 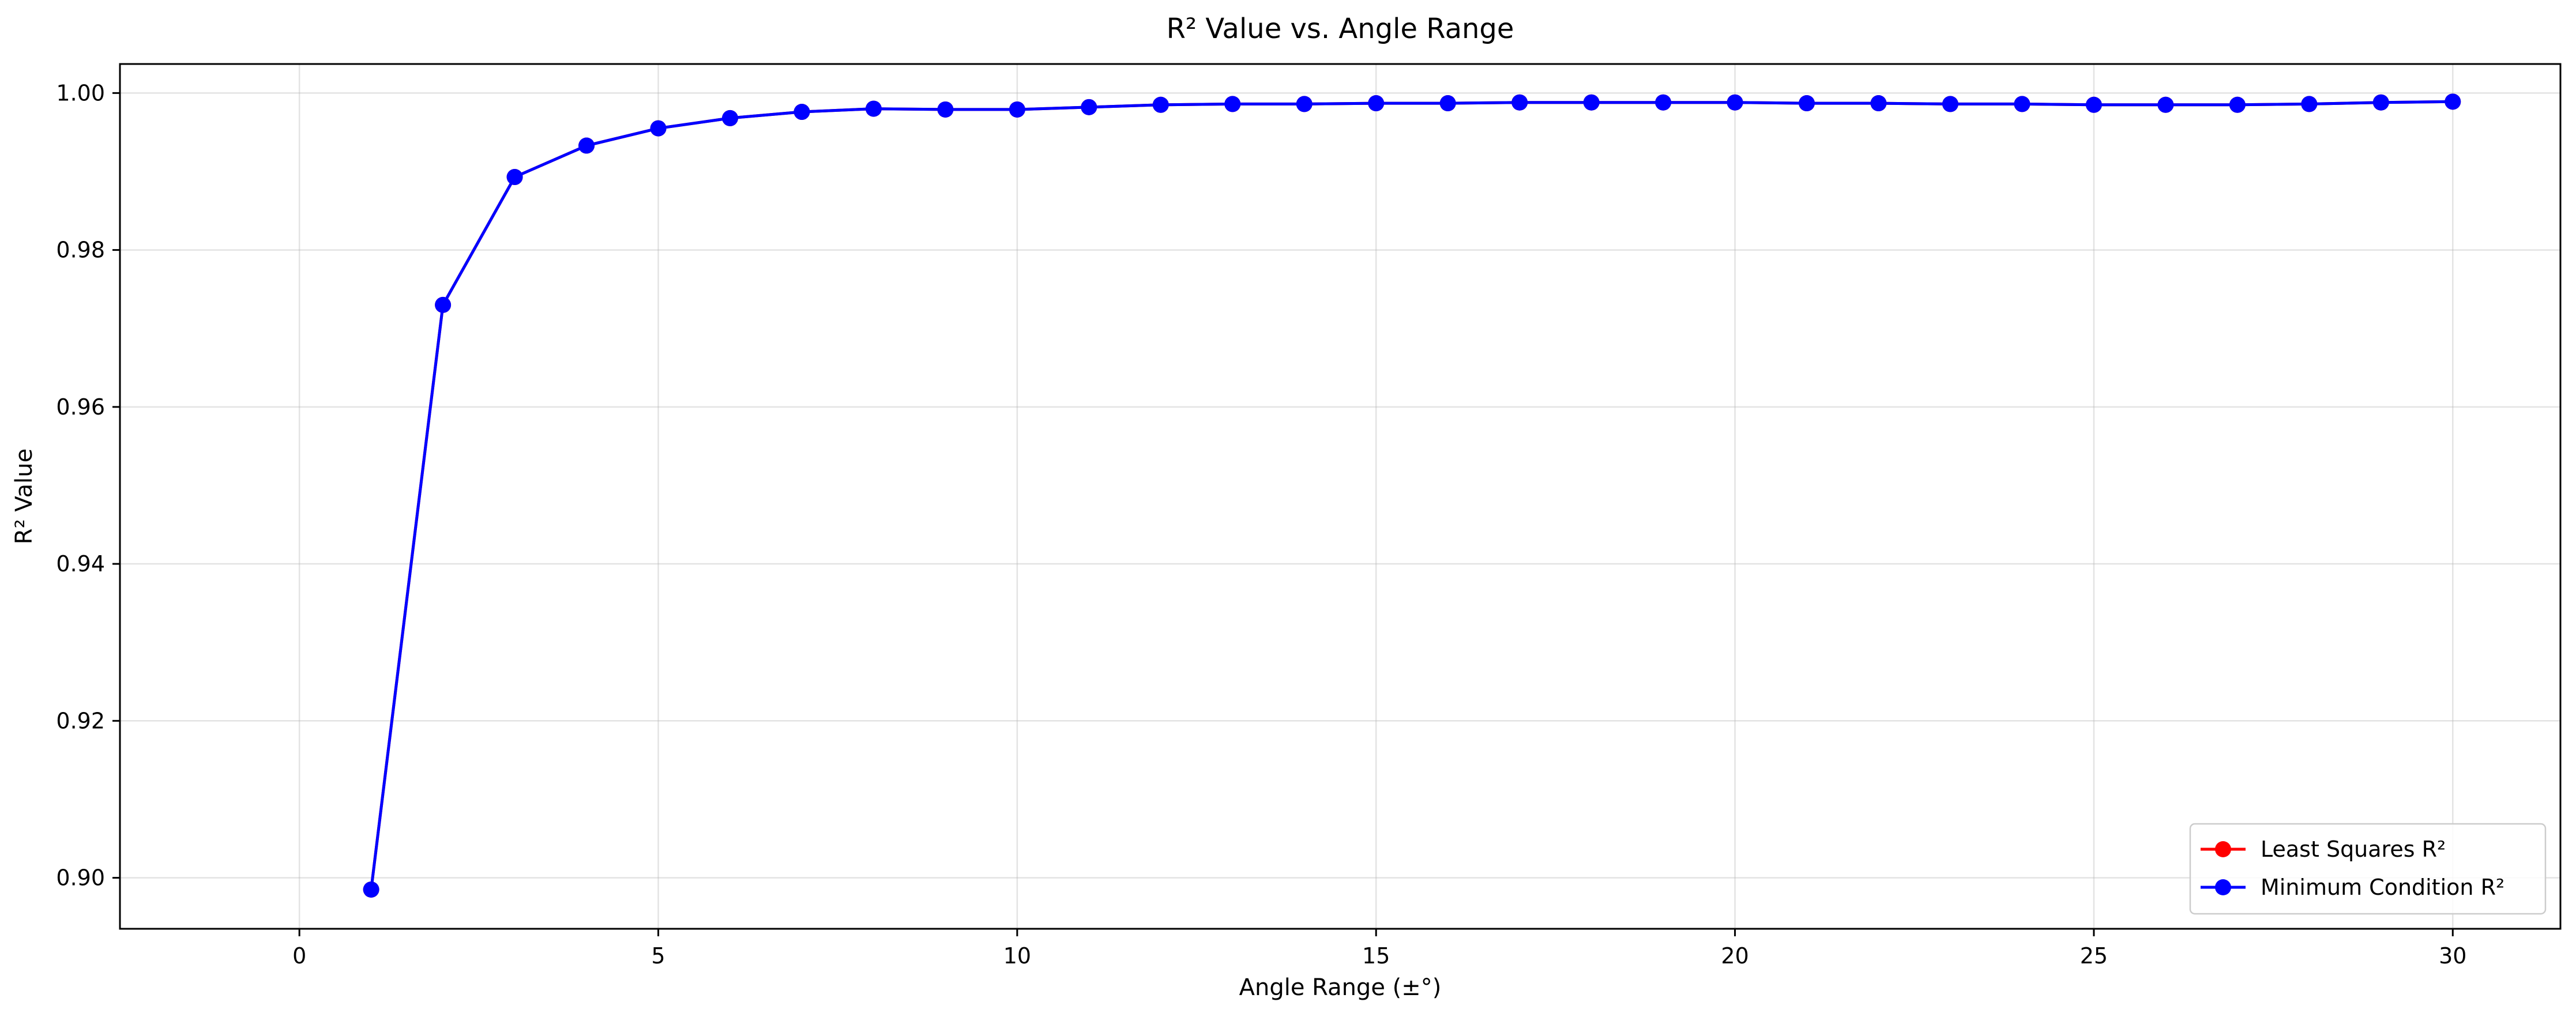 What do you see at coordinates (1734, 956) in the screenshot?
I see `x-tick-label: 20` at bounding box center [1734, 956].